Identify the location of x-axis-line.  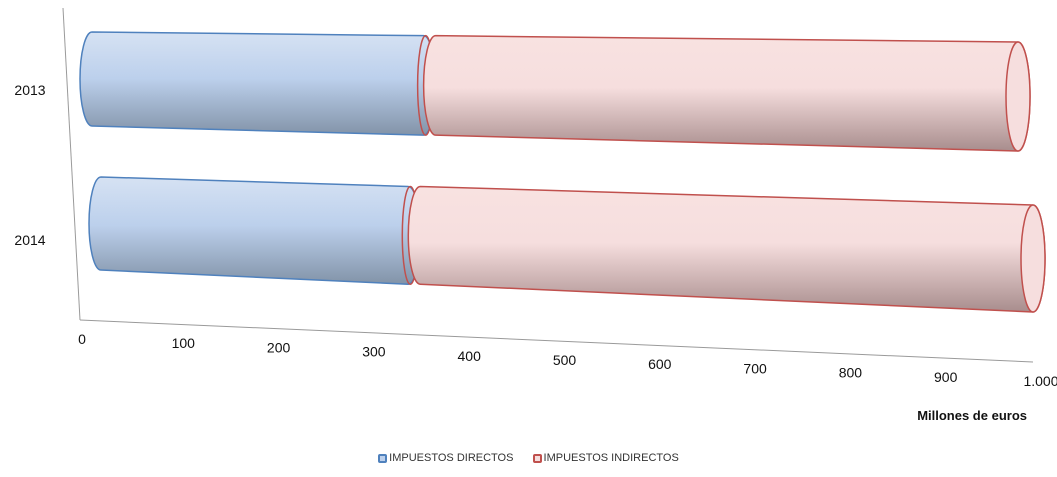
(556, 341).